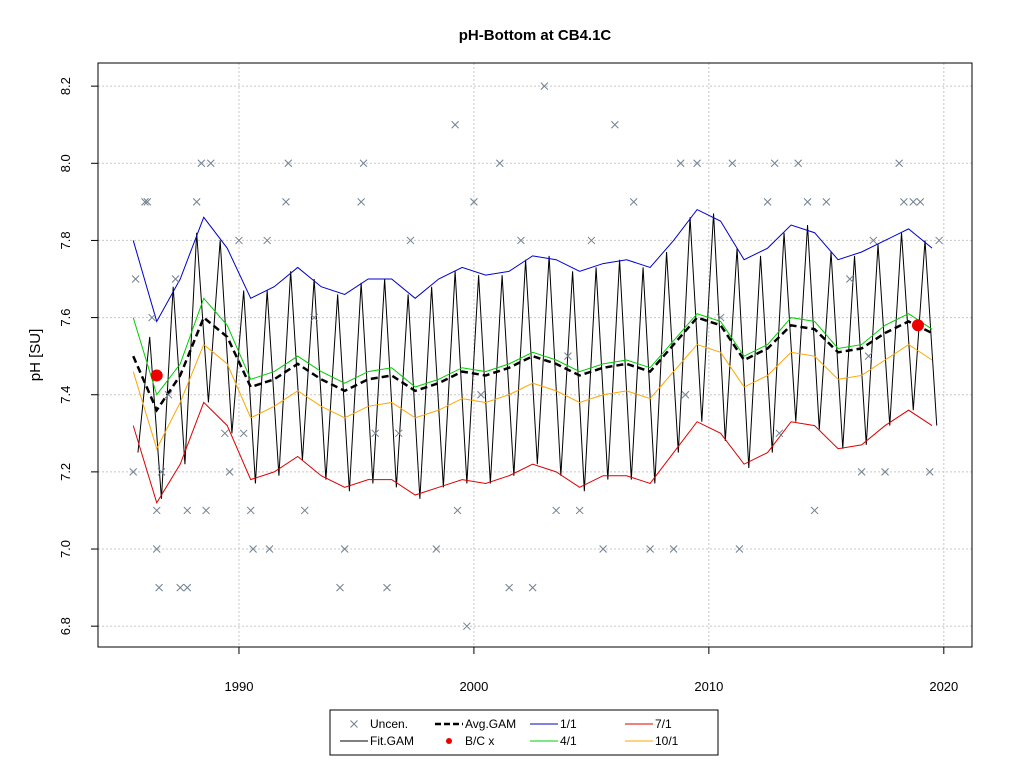  What do you see at coordinates (65, 549) in the screenshot?
I see `y-tick-label: 7.0` at bounding box center [65, 549].